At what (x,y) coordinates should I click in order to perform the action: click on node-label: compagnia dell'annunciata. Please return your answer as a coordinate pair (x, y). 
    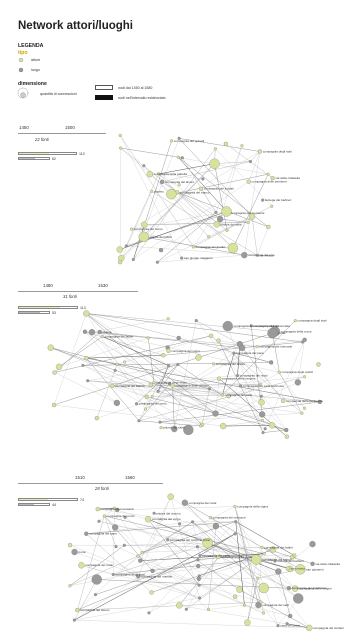
    Looking at the image, I should click on (271, 326).